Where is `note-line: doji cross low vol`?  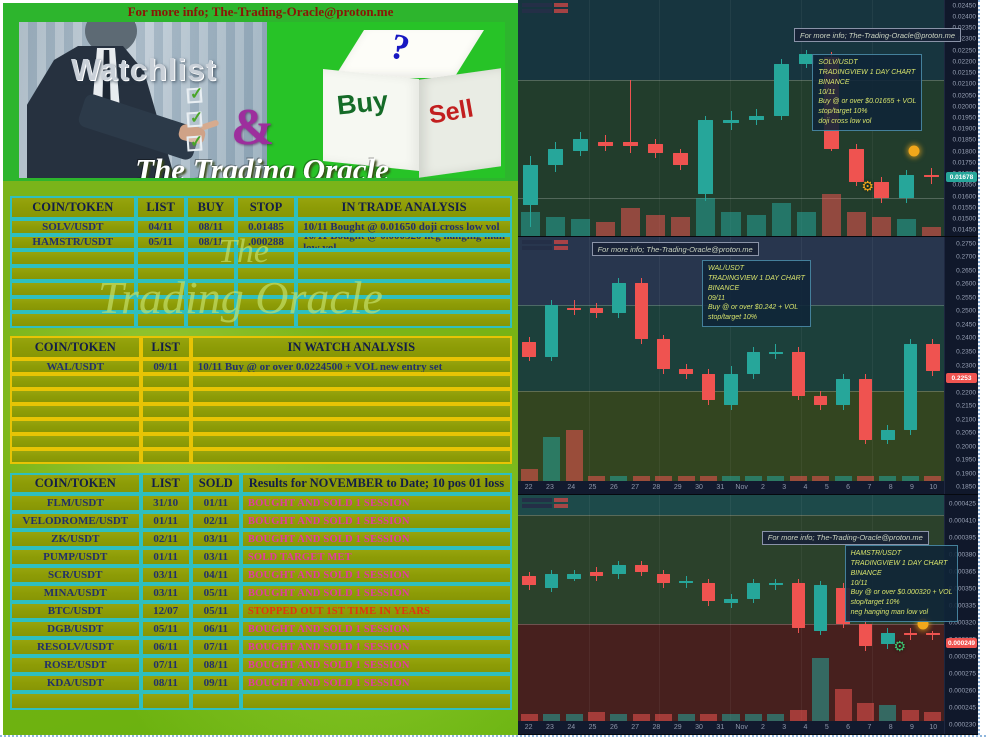
note-line: doji cross low vol is located at coordinates (845, 122).